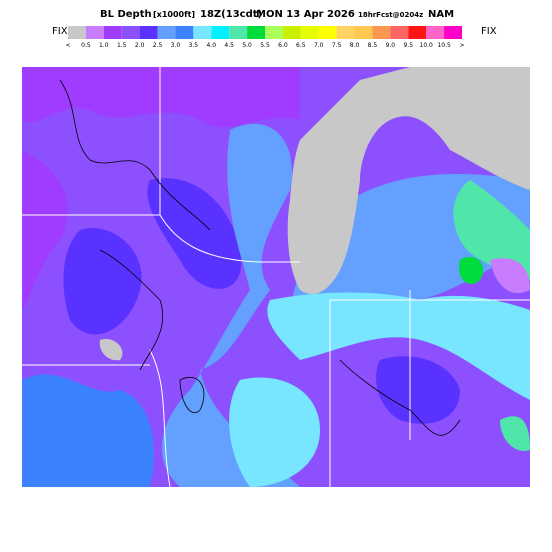 This screenshot has width=552, height=552. Describe the element at coordinates (444, 45) in the screenshot. I see `legend-label: 10.5` at that location.